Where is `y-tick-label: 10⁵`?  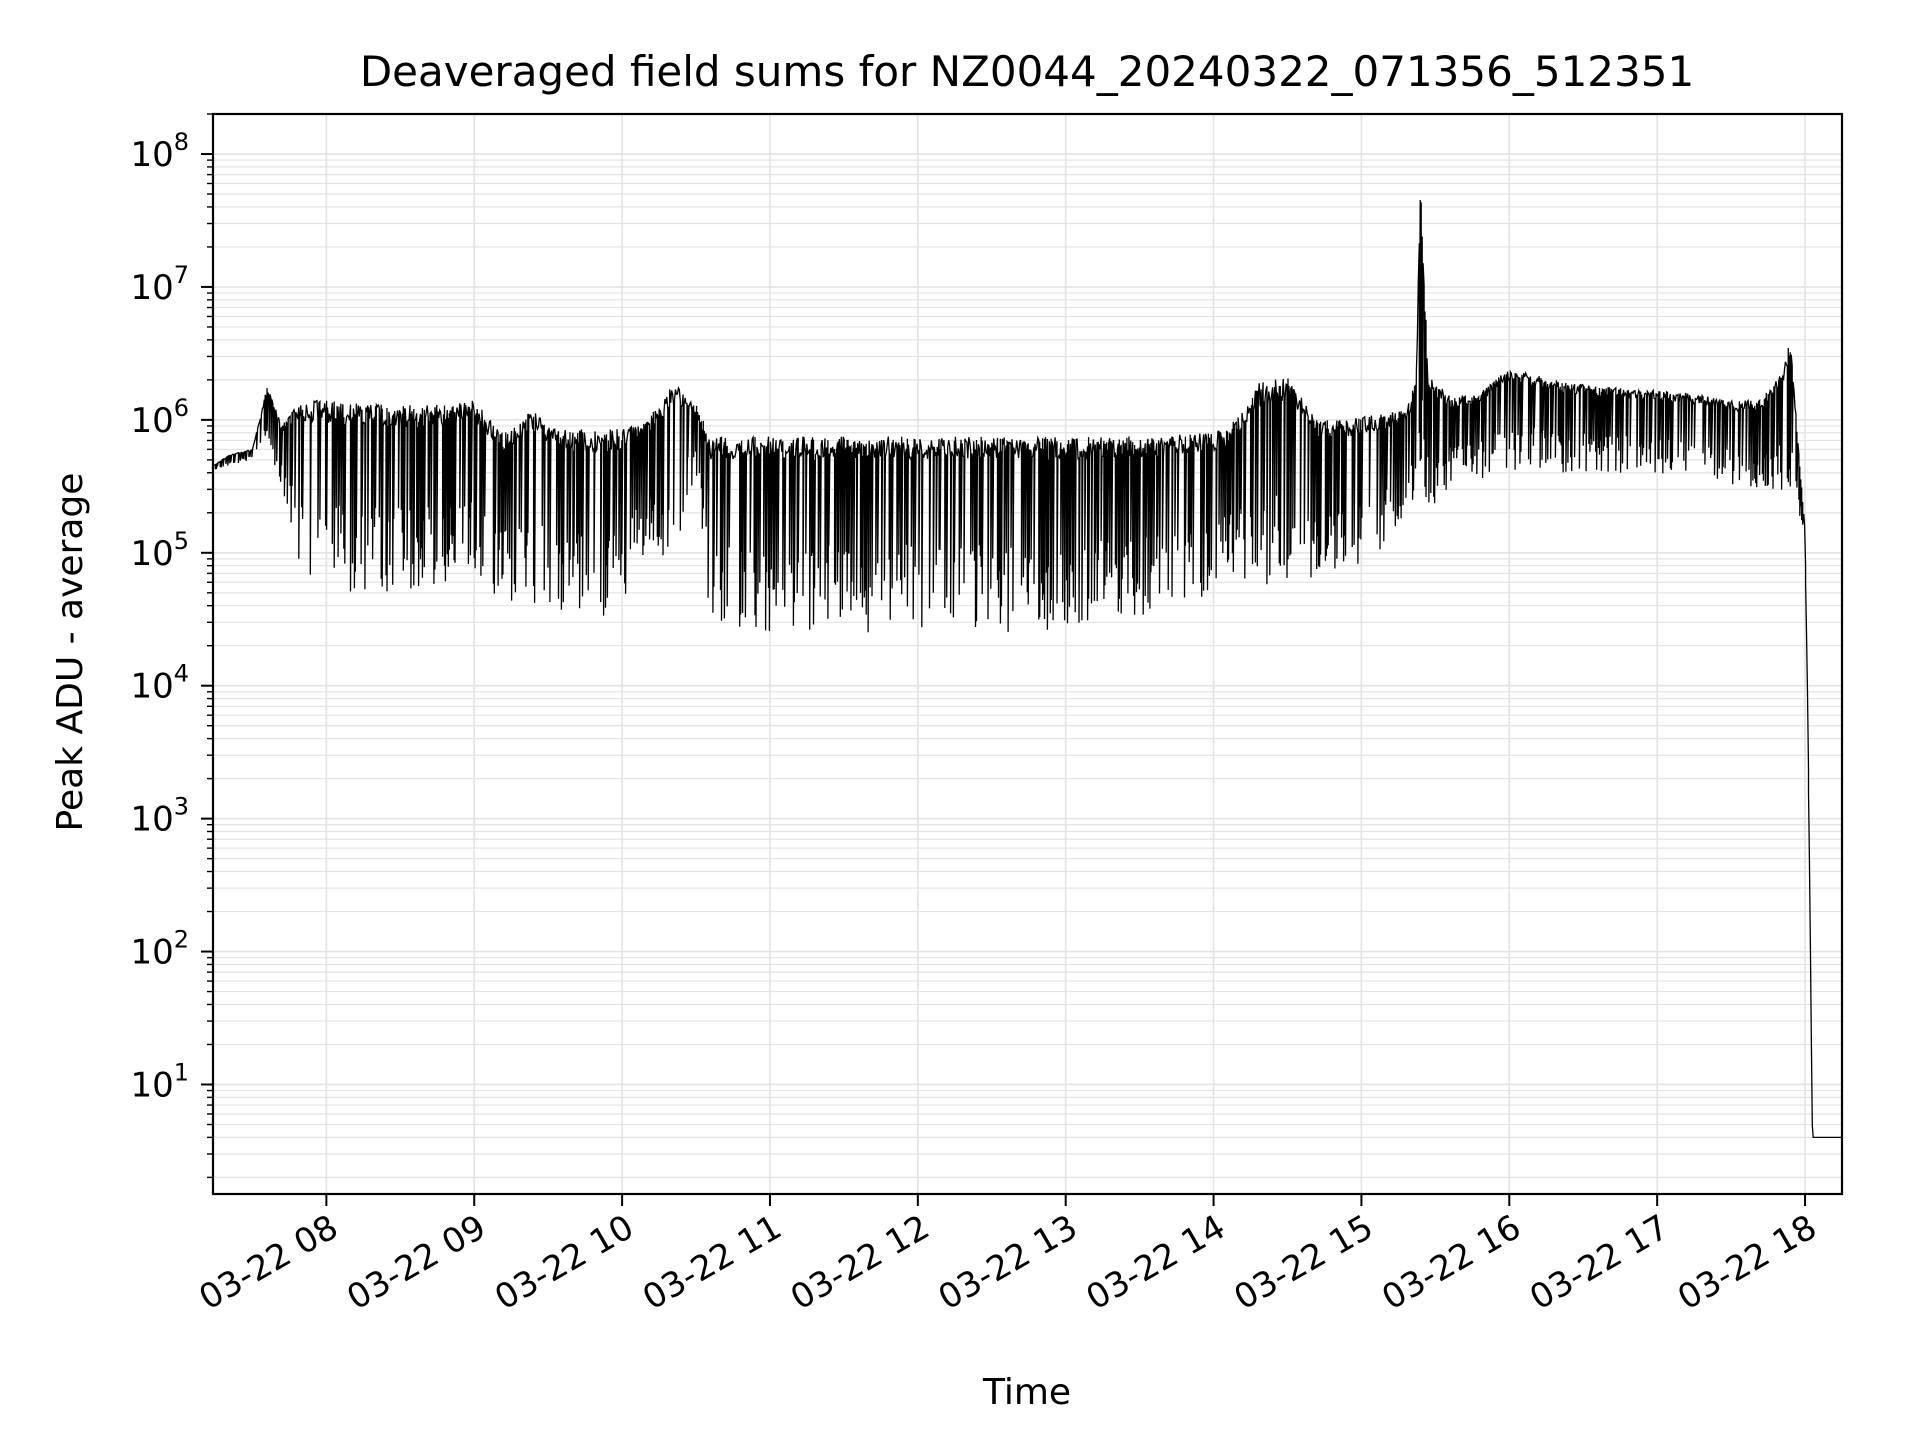
y-tick-label: 10⁵ is located at coordinates (159, 550).